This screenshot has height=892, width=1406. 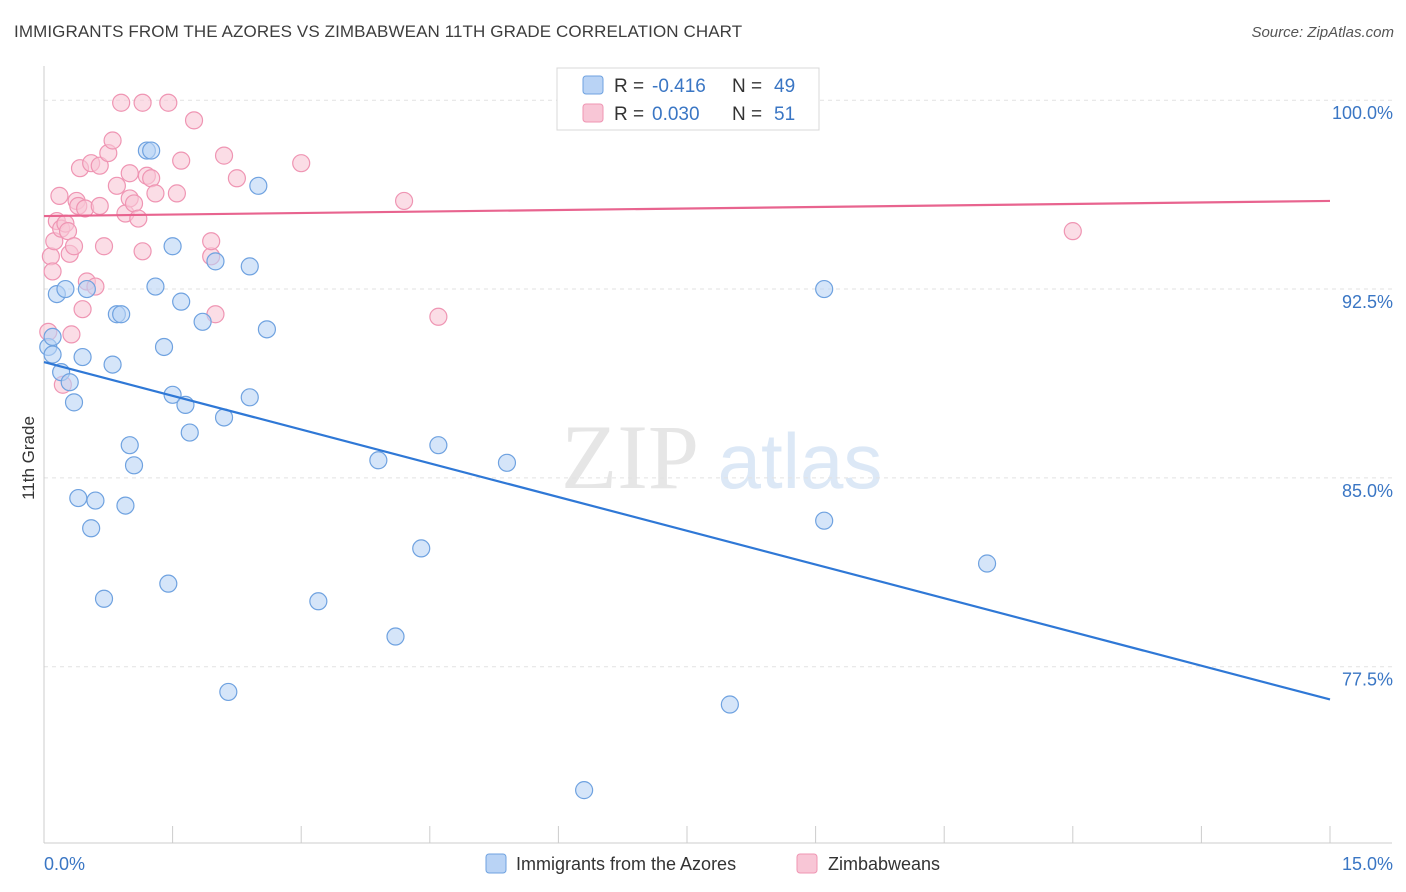 I want to click on zim-legend-swatch, so click(x=593, y=113).